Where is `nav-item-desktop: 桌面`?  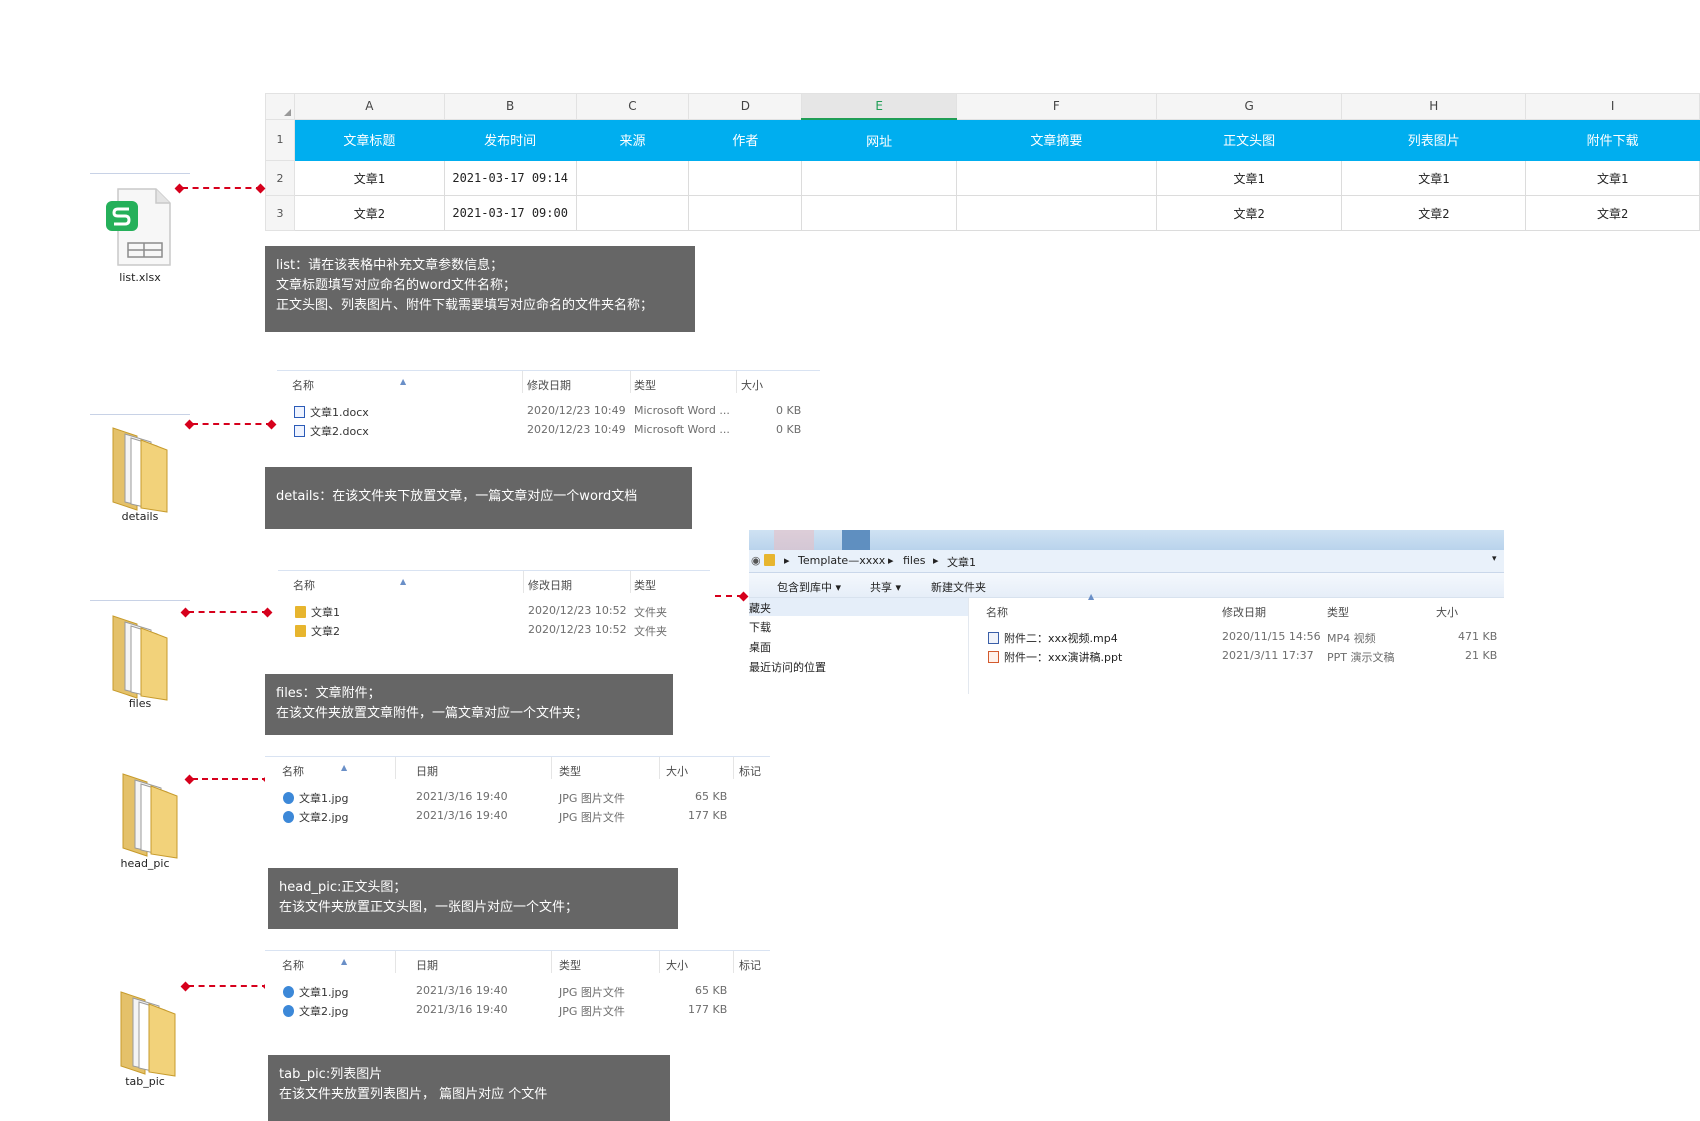 nav-item-desktop: 桌面 is located at coordinates (760, 647).